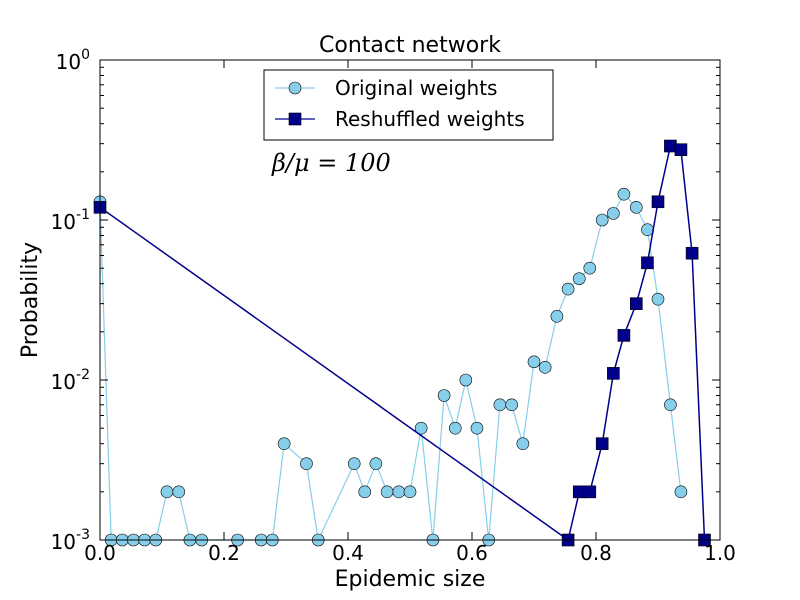 Image resolution: width=800 pixels, height=600 pixels. What do you see at coordinates (224, 553) in the screenshot?
I see `x-tick-label: 0.2` at bounding box center [224, 553].